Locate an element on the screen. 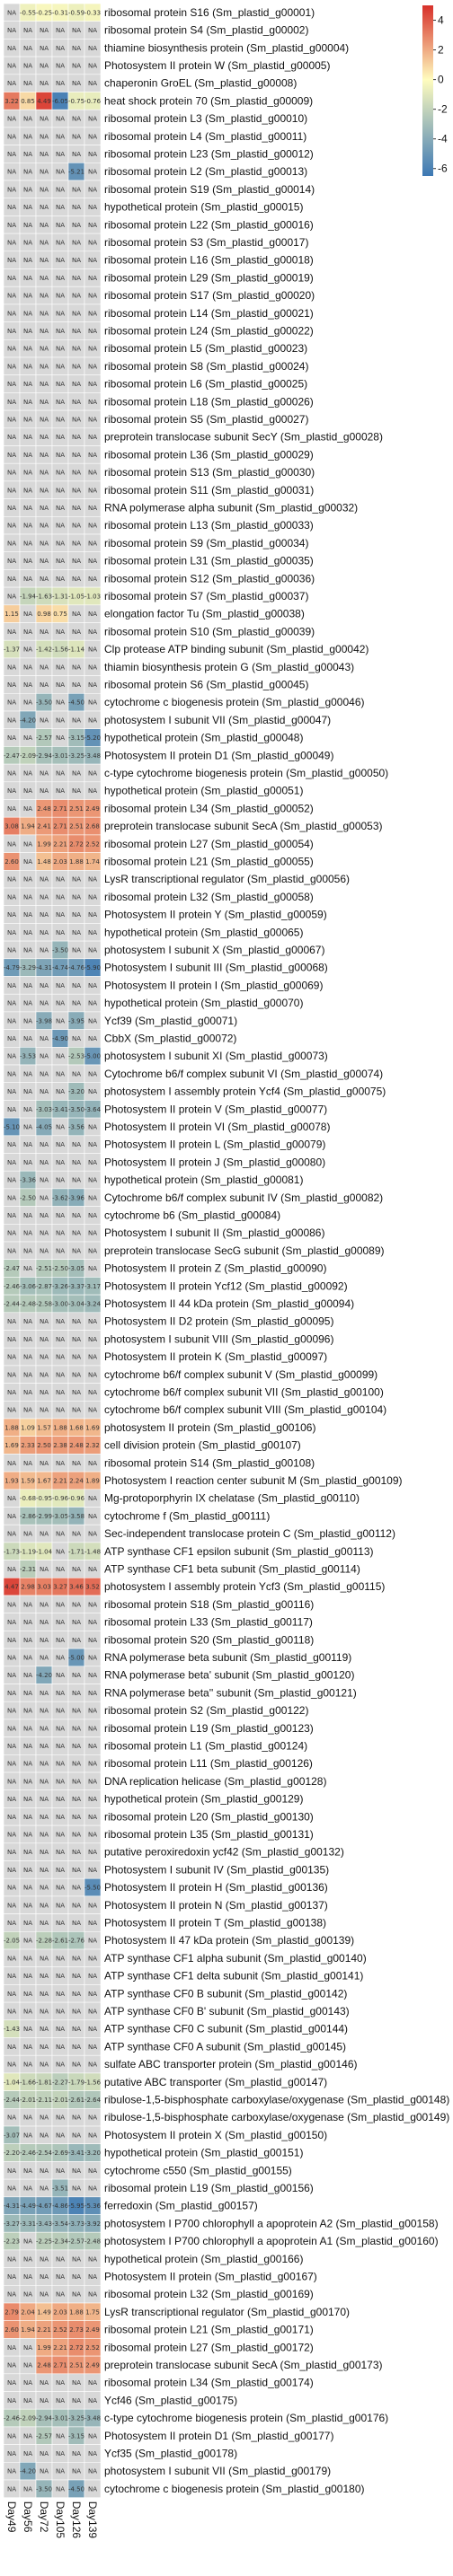 Image resolution: width=453 pixels, height=2576 pixels. cell-value: -1.56 is located at coordinates (93, 2083).